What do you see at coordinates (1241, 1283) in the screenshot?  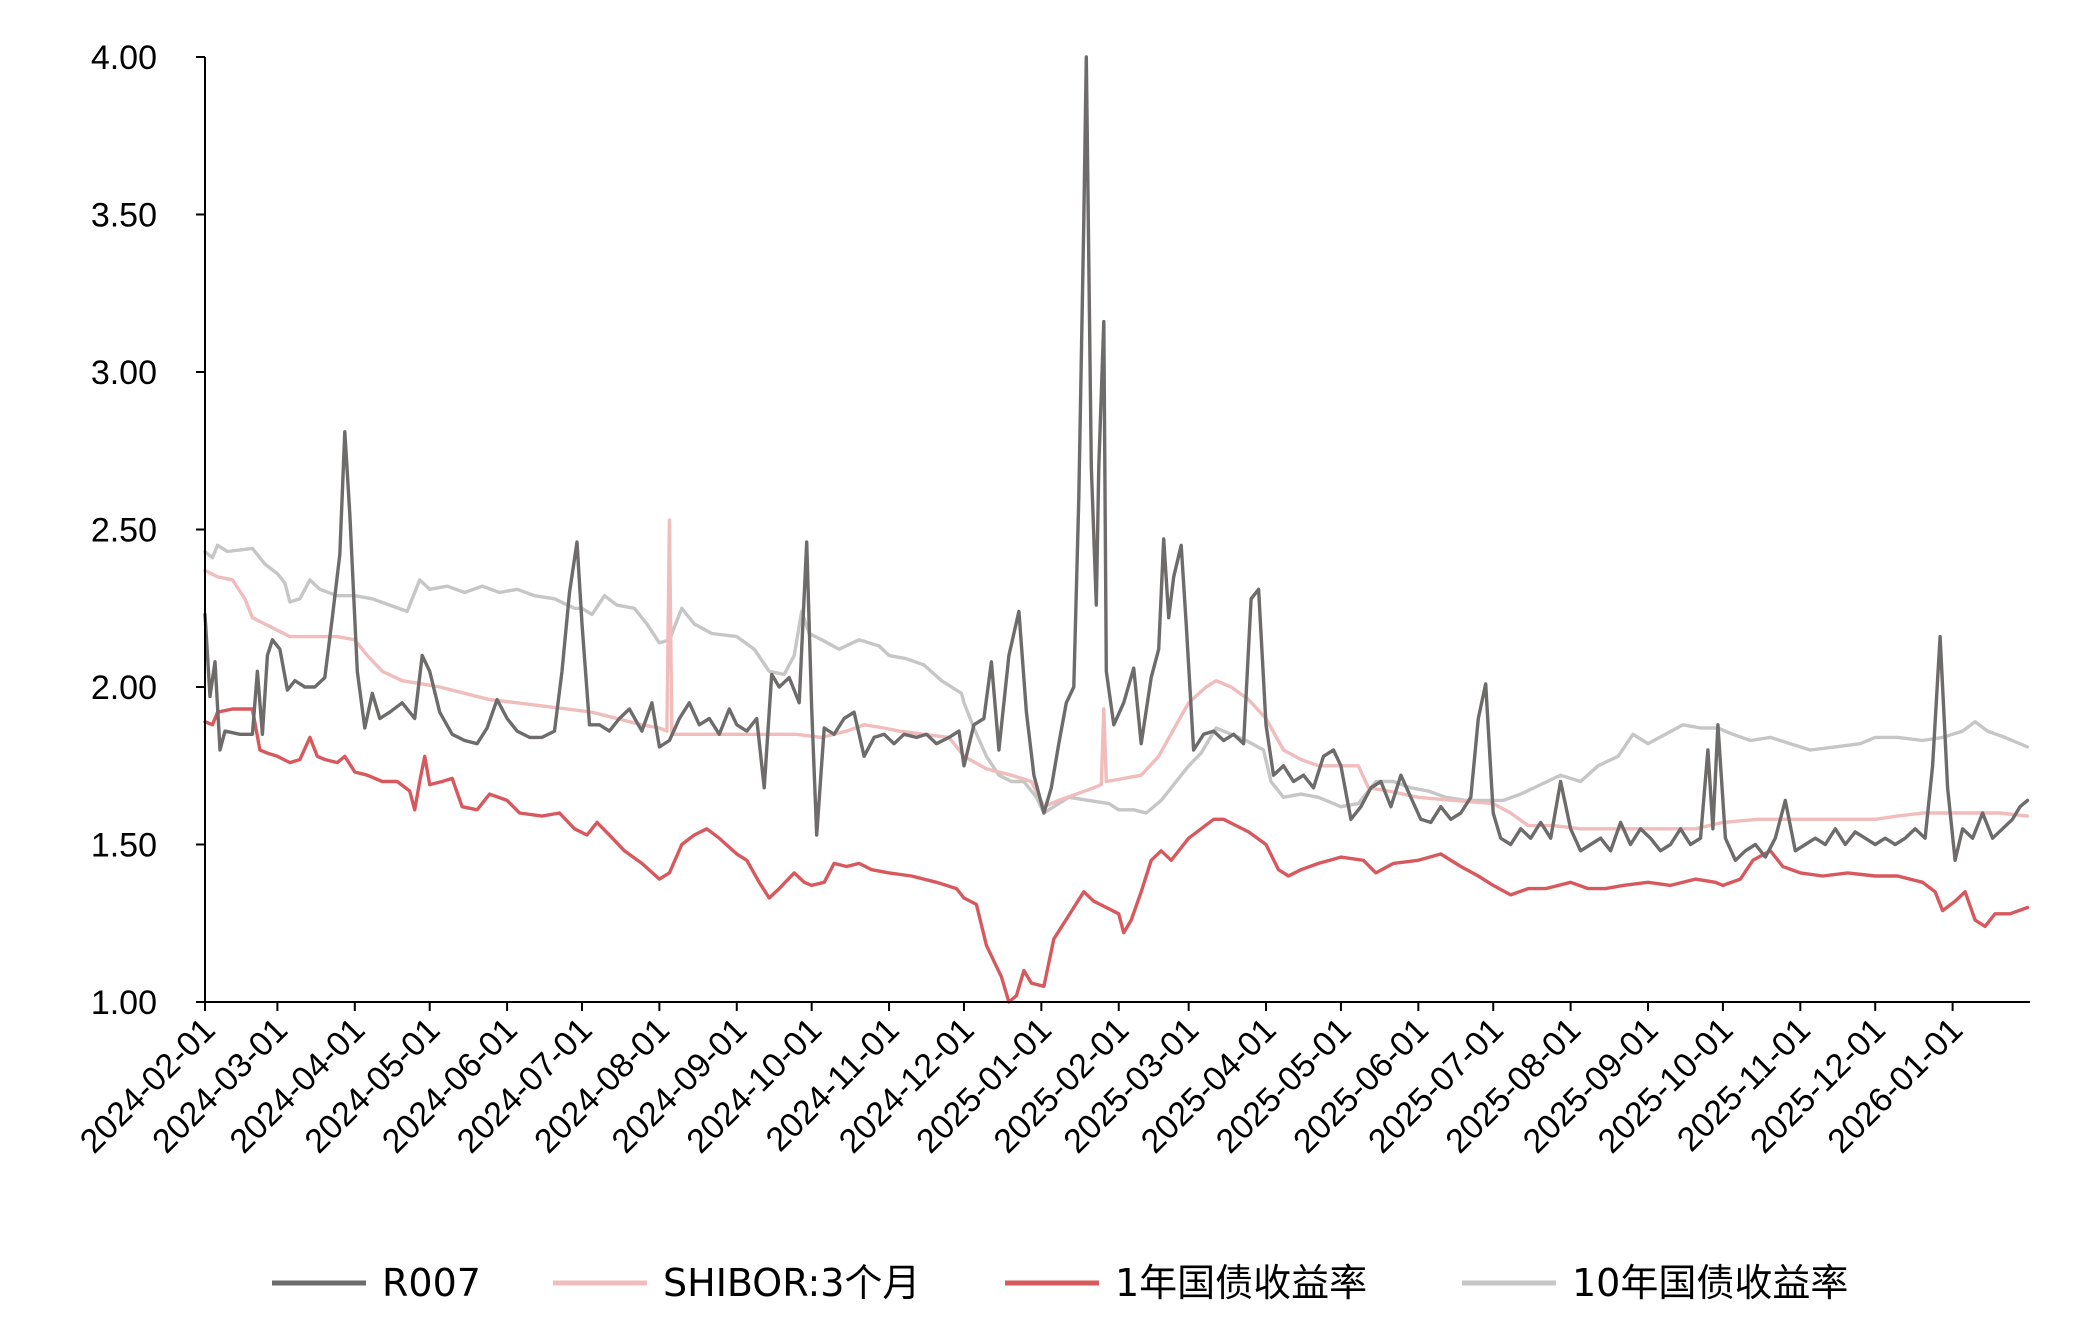 I see `legend-label-2: 1年国债收益率` at bounding box center [1241, 1283].